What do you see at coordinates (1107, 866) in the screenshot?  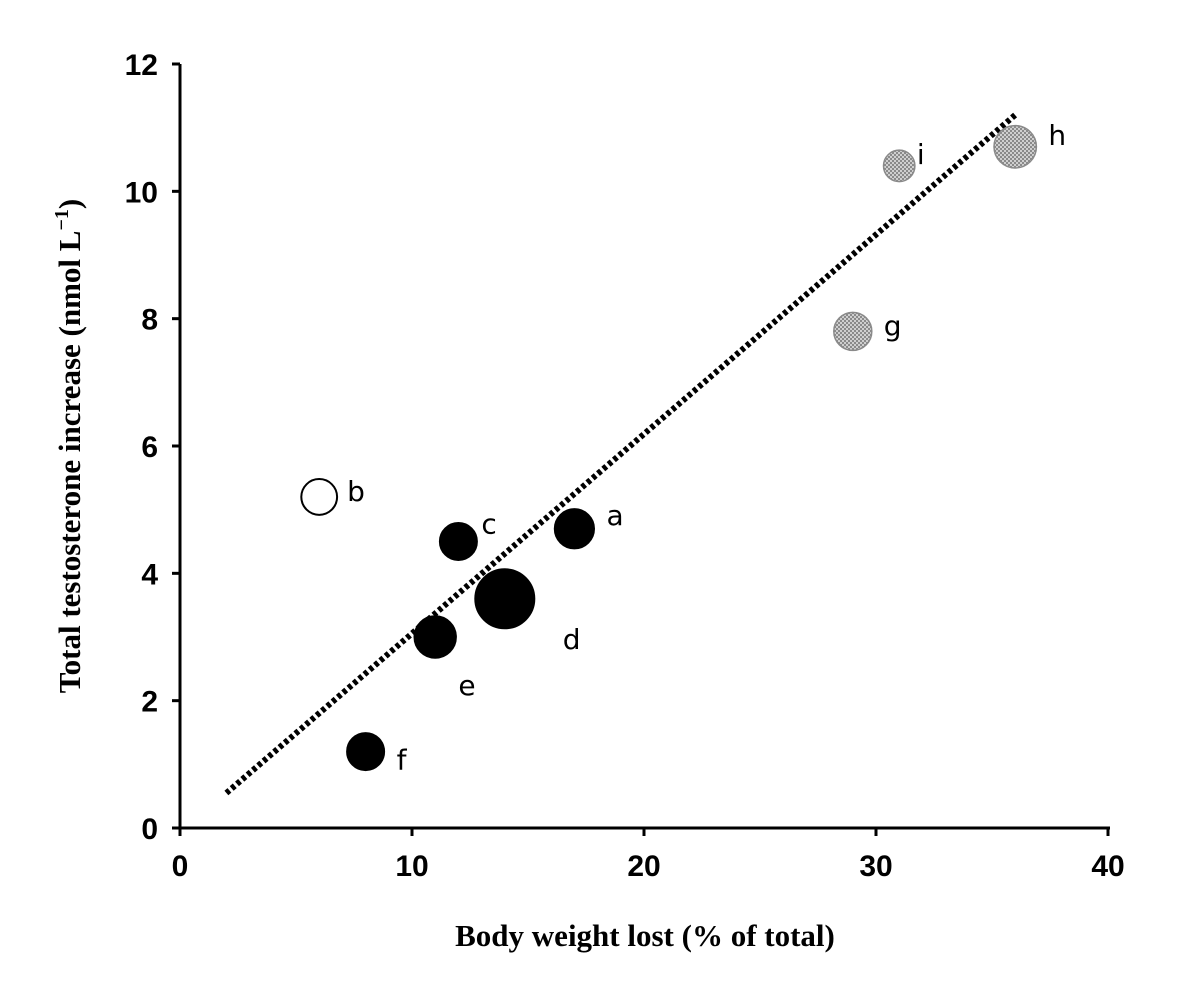 I see `x-tick-label: 40` at bounding box center [1107, 866].